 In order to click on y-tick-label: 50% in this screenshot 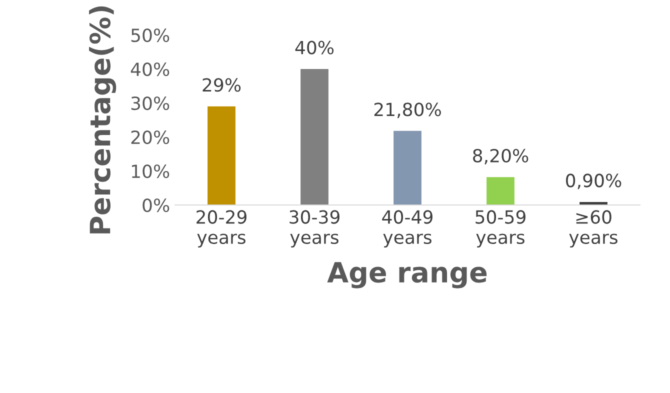, I will do `click(150, 35)`.